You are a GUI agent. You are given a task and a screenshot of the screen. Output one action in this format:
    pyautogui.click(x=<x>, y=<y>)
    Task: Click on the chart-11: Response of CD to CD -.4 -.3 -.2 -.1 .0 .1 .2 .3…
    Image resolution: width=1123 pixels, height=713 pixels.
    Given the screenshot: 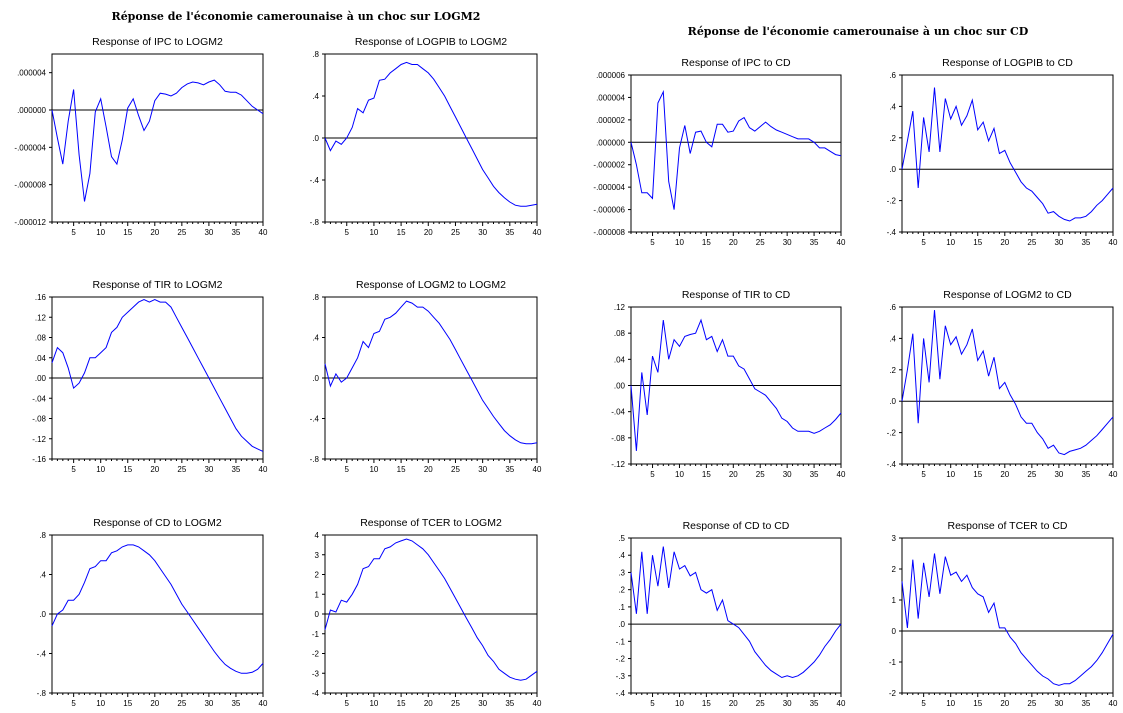 What is the action you would take?
    pyautogui.click(x=731, y=614)
    